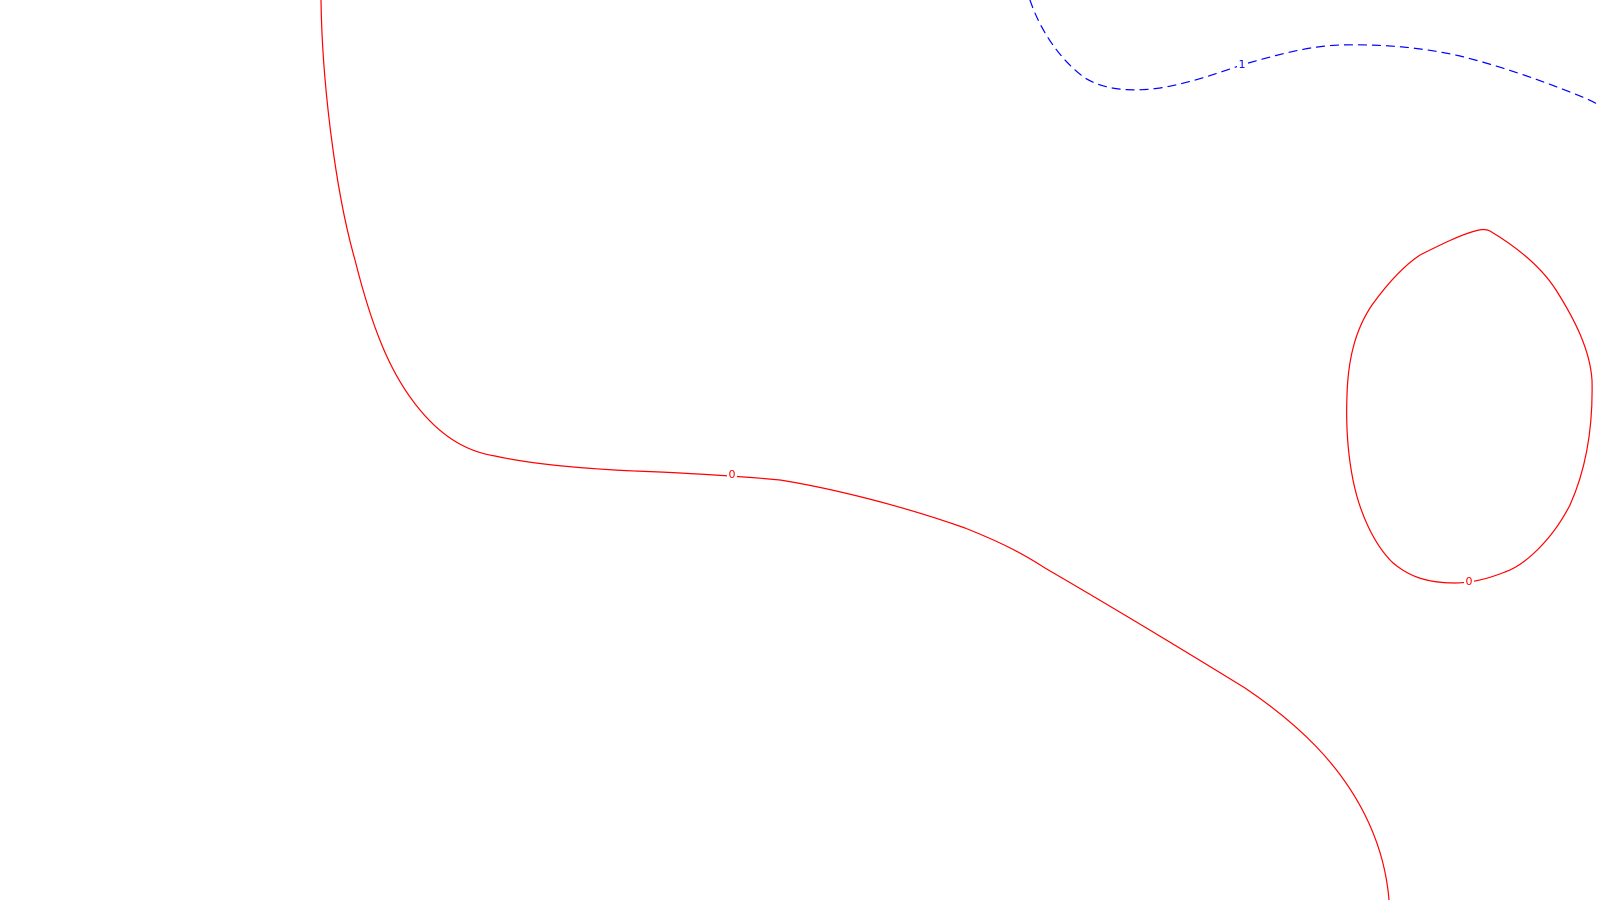  Describe the element at coordinates (1242, 64) in the screenshot. I see `contour-label-level-1: 1` at that location.